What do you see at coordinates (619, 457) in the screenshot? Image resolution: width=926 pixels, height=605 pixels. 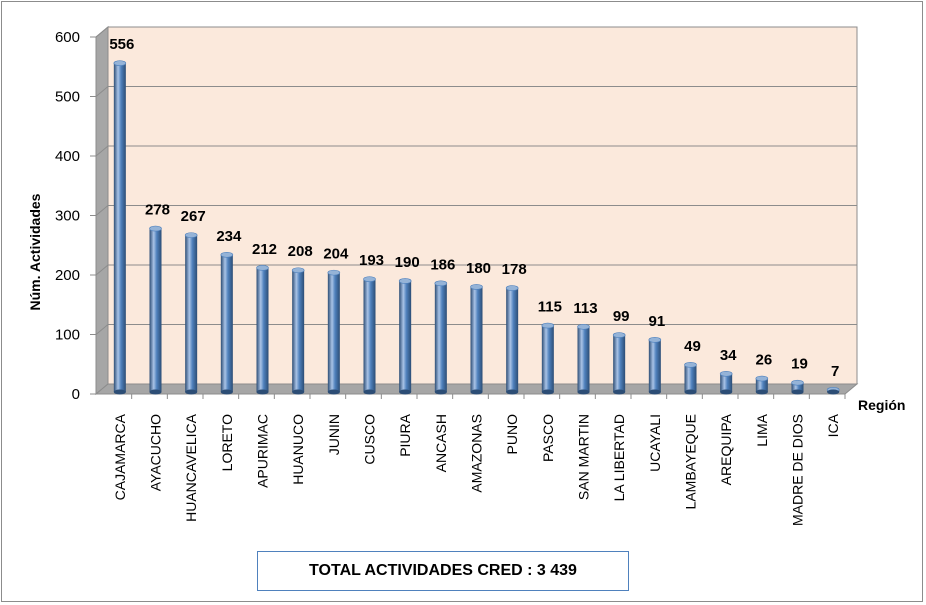 I see `x-tick-label: LA LIBERTAD` at bounding box center [619, 457].